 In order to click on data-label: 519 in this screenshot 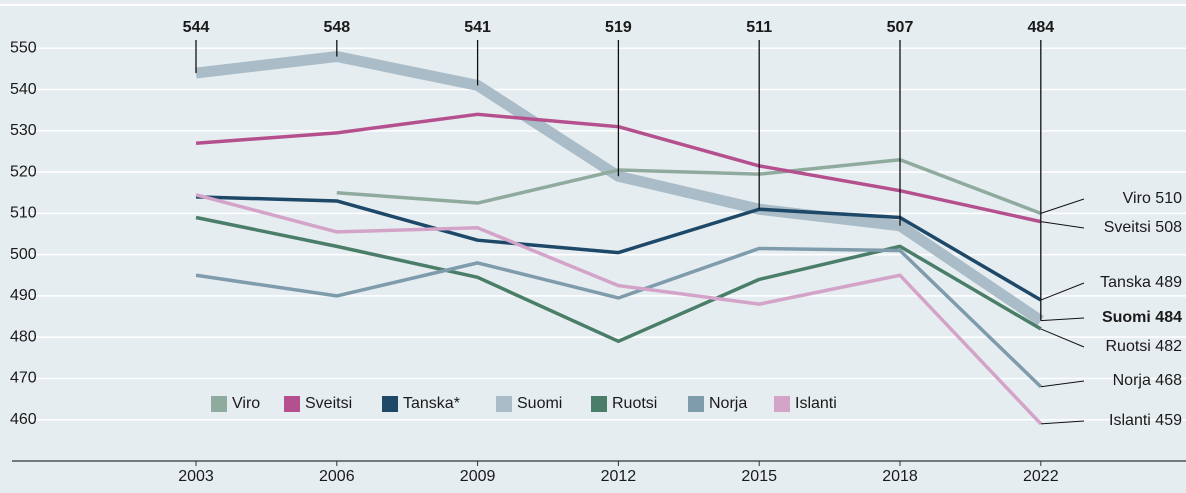, I will do `click(618, 27)`.